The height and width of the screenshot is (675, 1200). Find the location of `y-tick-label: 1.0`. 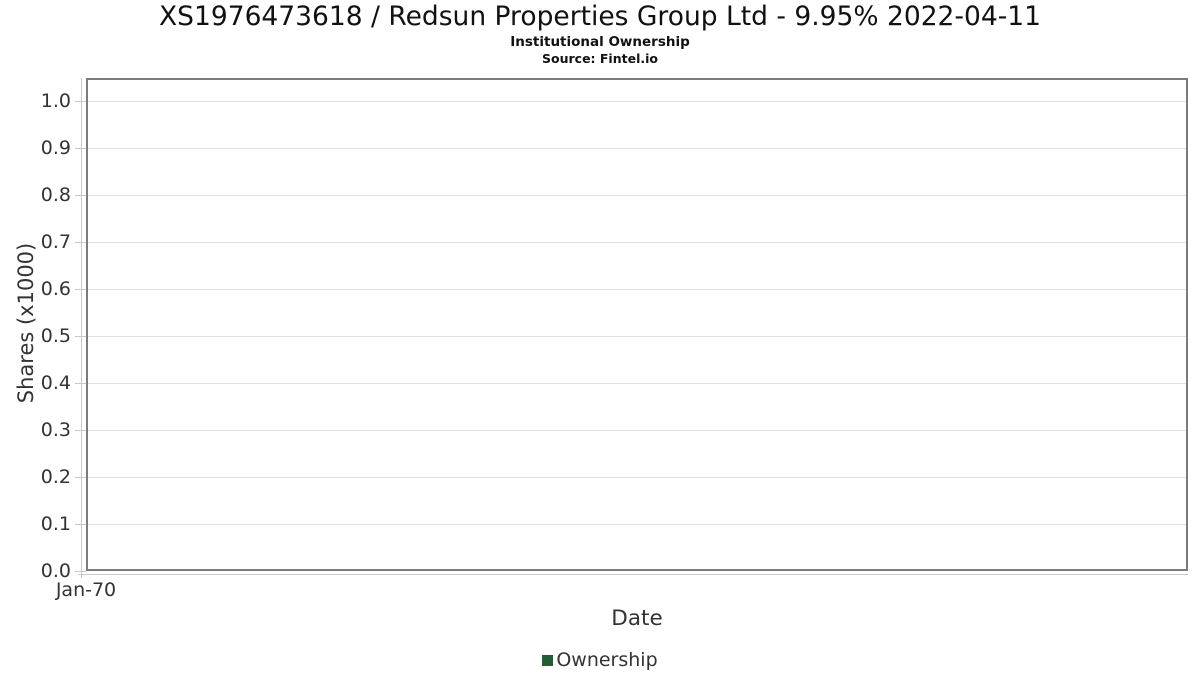

y-tick-label: 1.0 is located at coordinates (55, 101).